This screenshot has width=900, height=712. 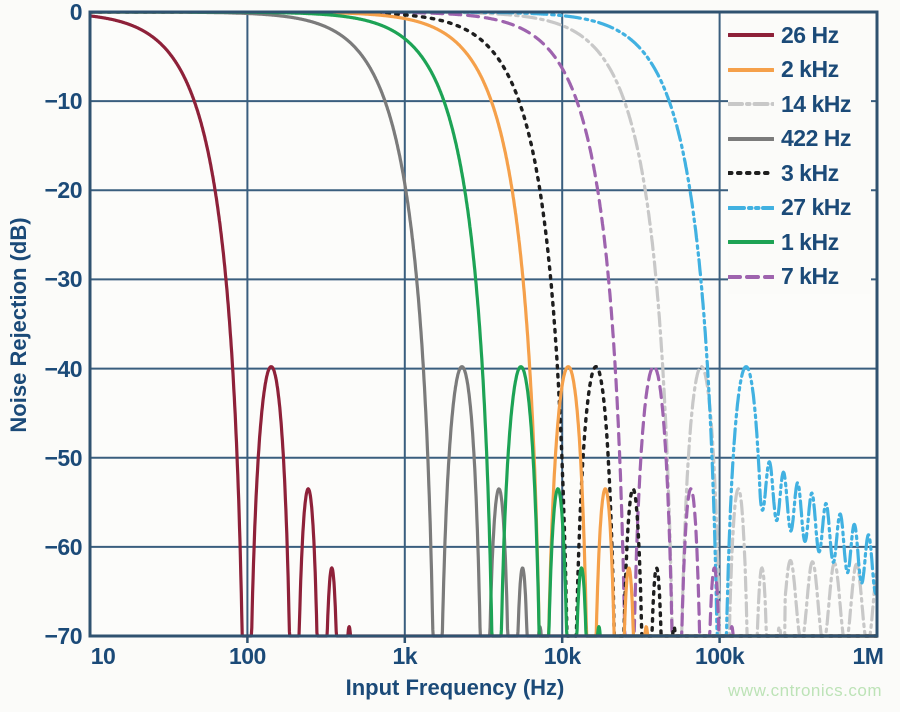 What do you see at coordinates (816, 138) in the screenshot?
I see `legend-label: 422 Hz` at bounding box center [816, 138].